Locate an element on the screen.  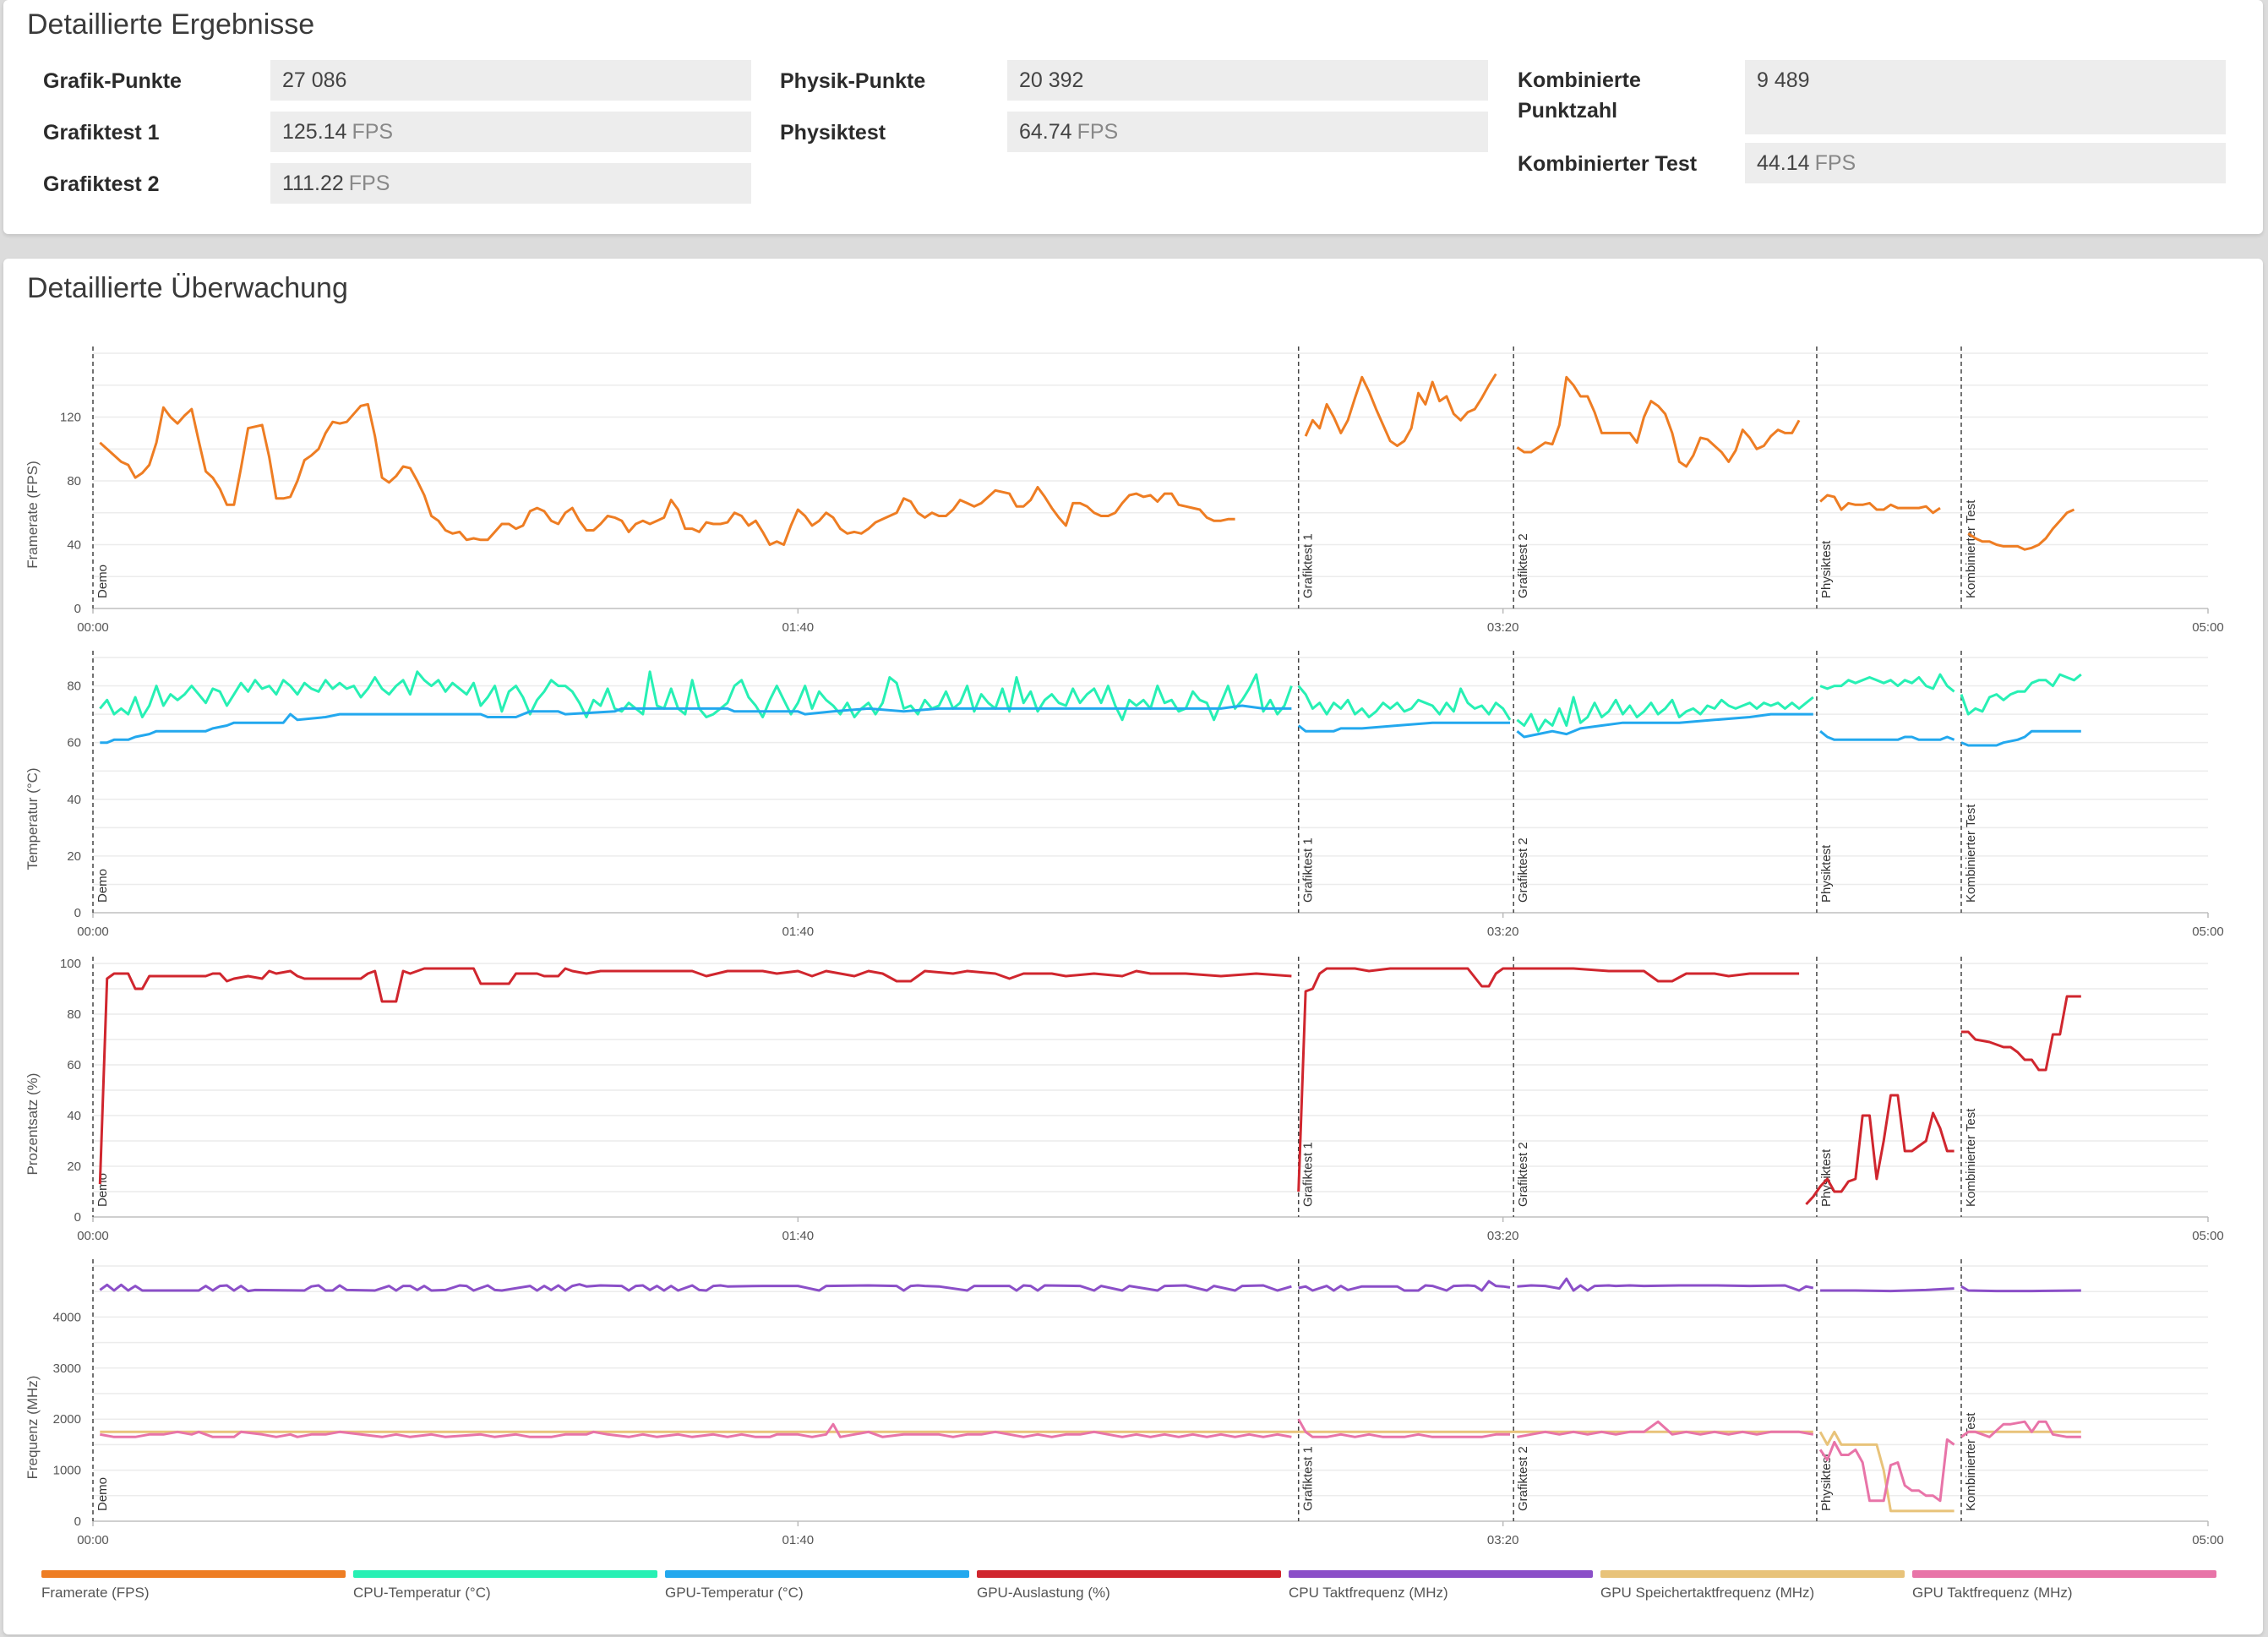
legend-item-gpu-temperature: GPU-Temperatur (°C) is located at coordinates (817, 1586).